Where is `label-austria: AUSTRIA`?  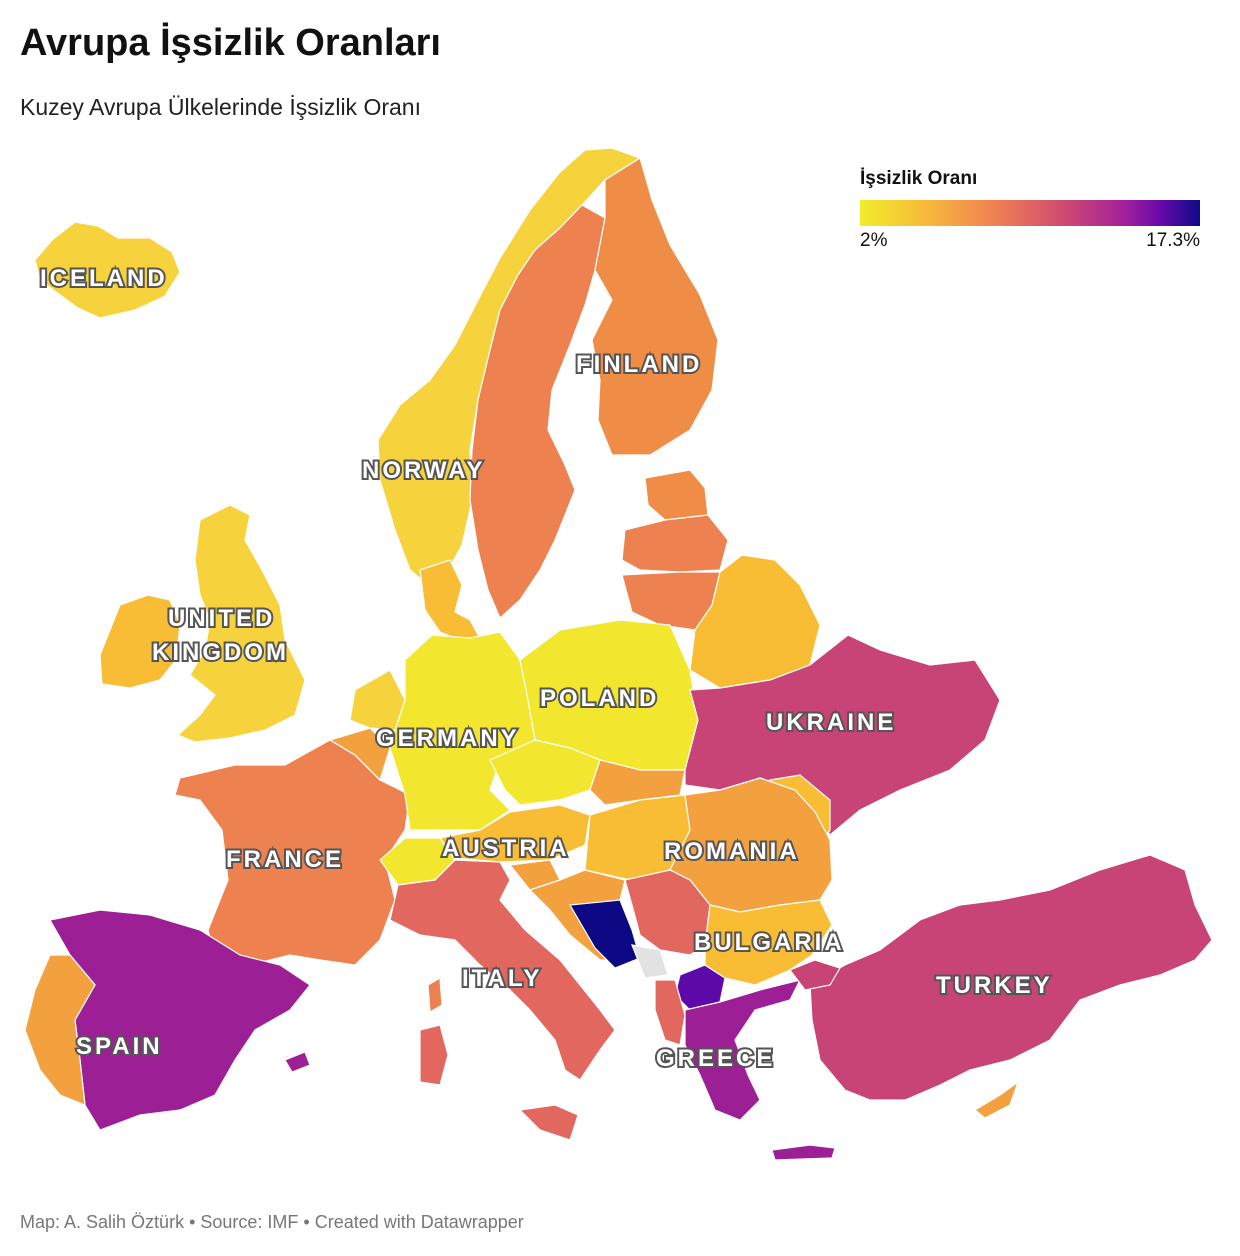
label-austria: AUSTRIA is located at coordinates (506, 848).